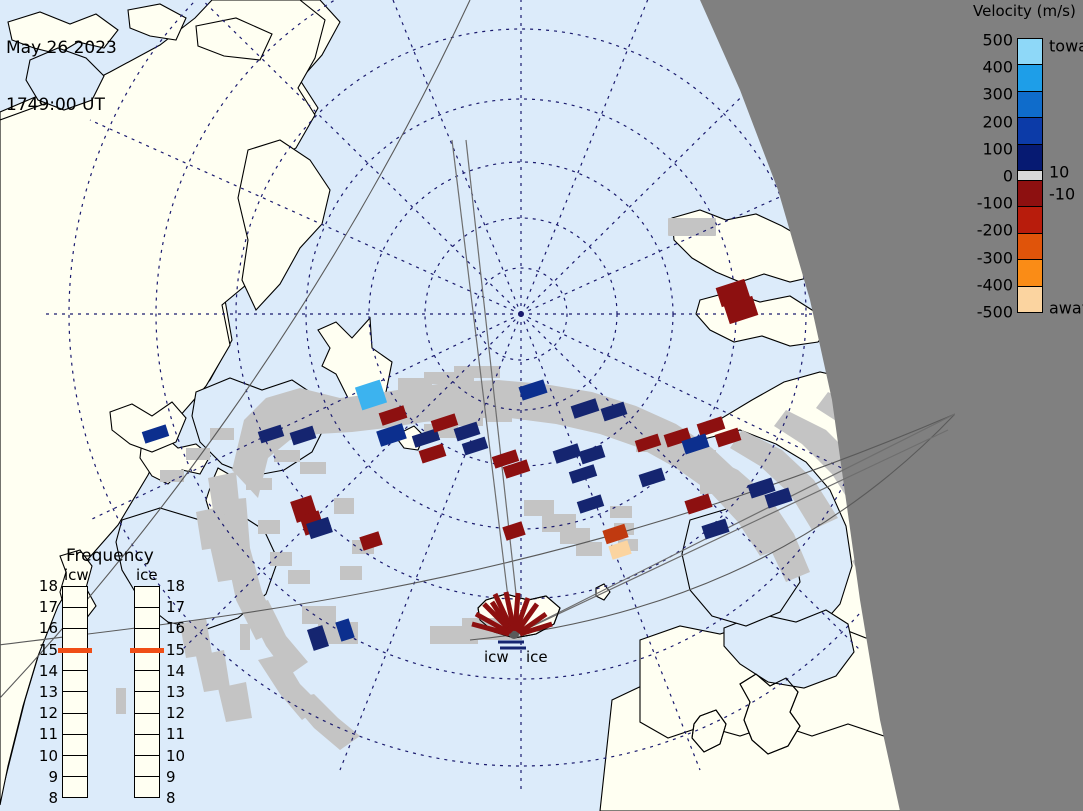 This screenshot has width=1083, height=811. What do you see at coordinates (48, 628) in the screenshot?
I see `frequency-tick-left-16: 16` at bounding box center [48, 628].